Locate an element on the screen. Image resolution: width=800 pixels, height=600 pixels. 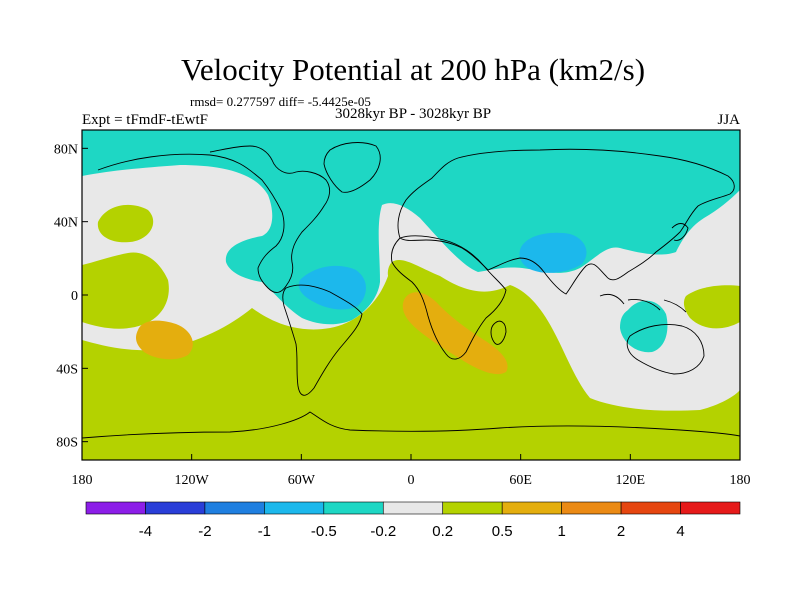
experiment-label: Expt = tFmdF-tEwtF is located at coordinates (145, 120).